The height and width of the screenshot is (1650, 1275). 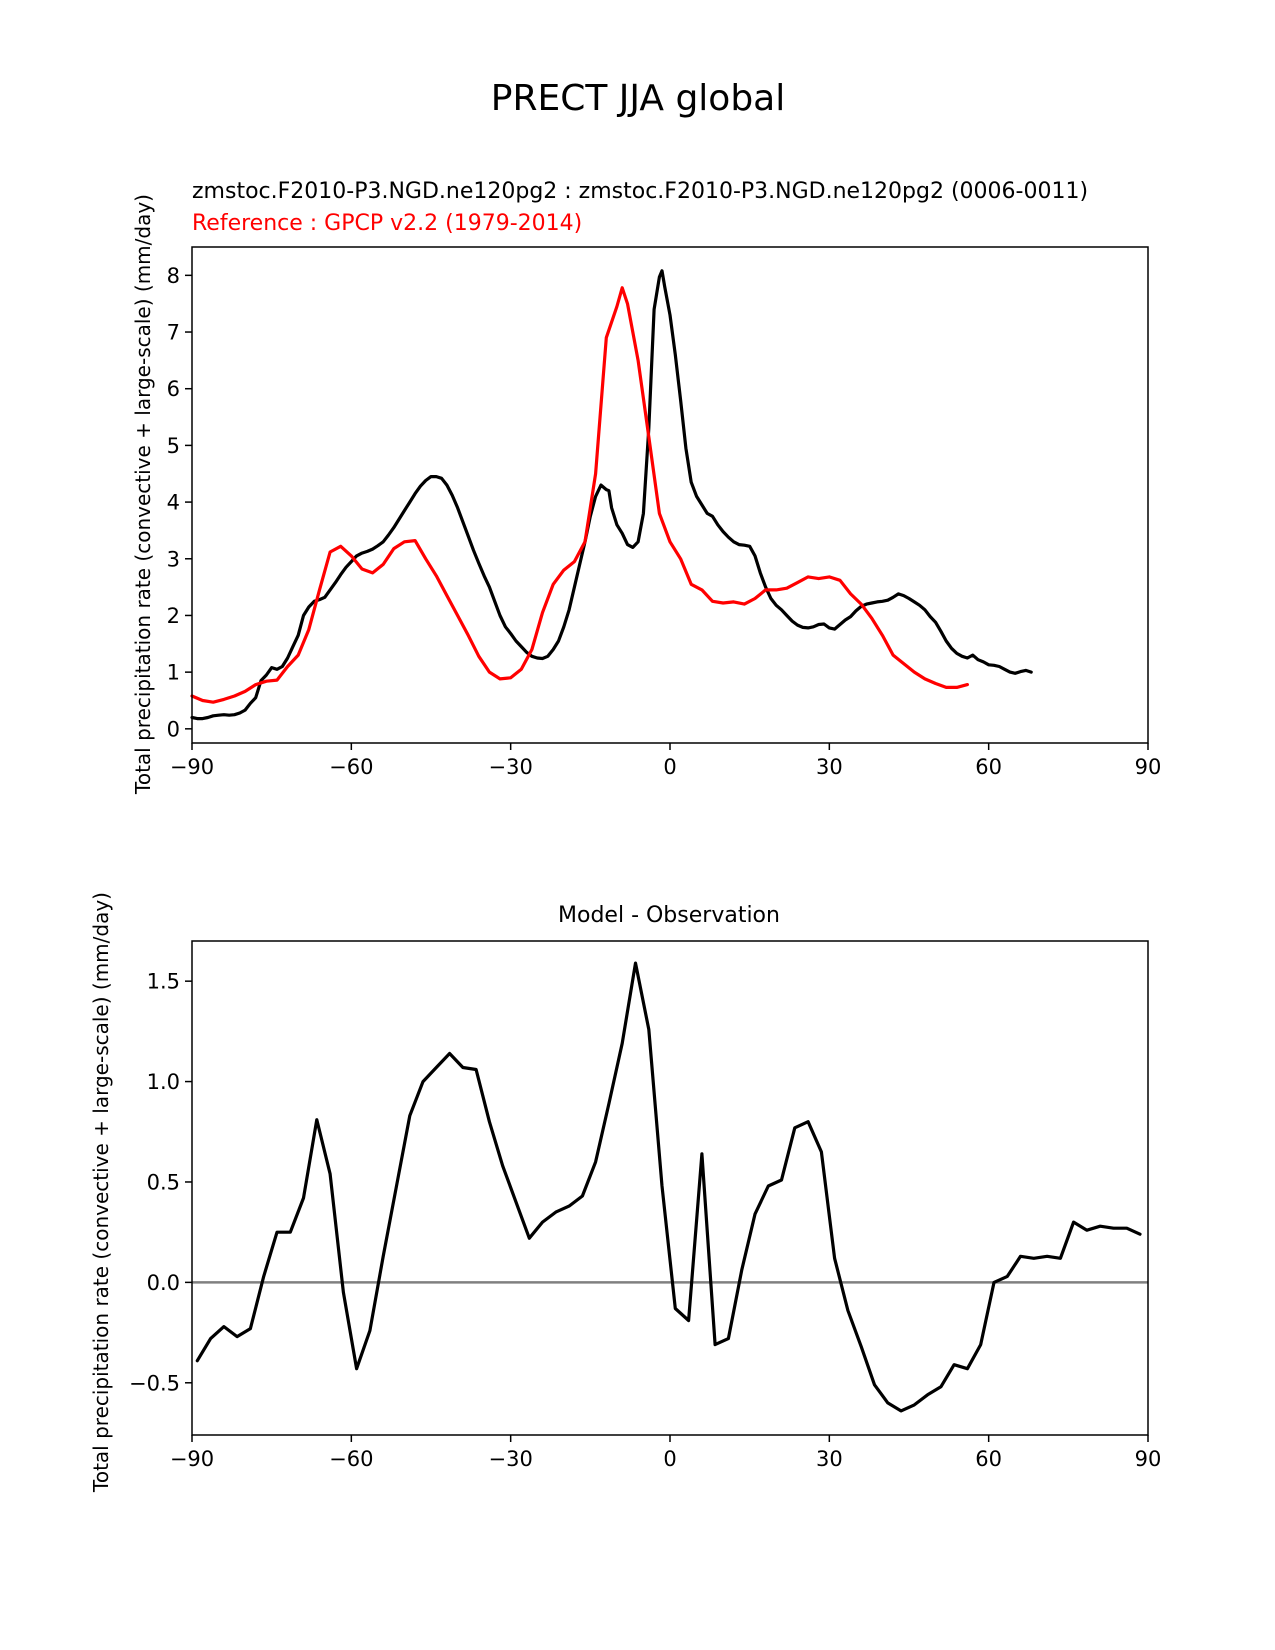 I want to click on top-panel-title-model: zmstoc.F2010-P3.NGD.ne120pg2, so click(x=640, y=191).